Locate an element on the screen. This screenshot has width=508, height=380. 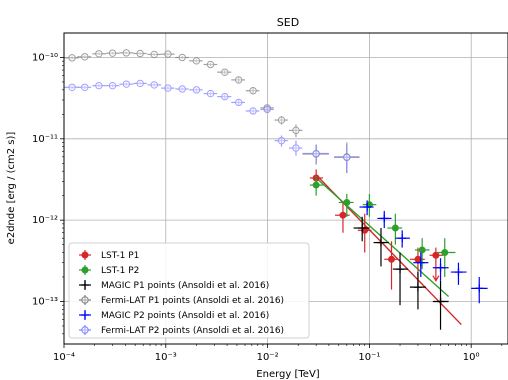
x-axis-title: Energy [TeV] is located at coordinates (287, 374).